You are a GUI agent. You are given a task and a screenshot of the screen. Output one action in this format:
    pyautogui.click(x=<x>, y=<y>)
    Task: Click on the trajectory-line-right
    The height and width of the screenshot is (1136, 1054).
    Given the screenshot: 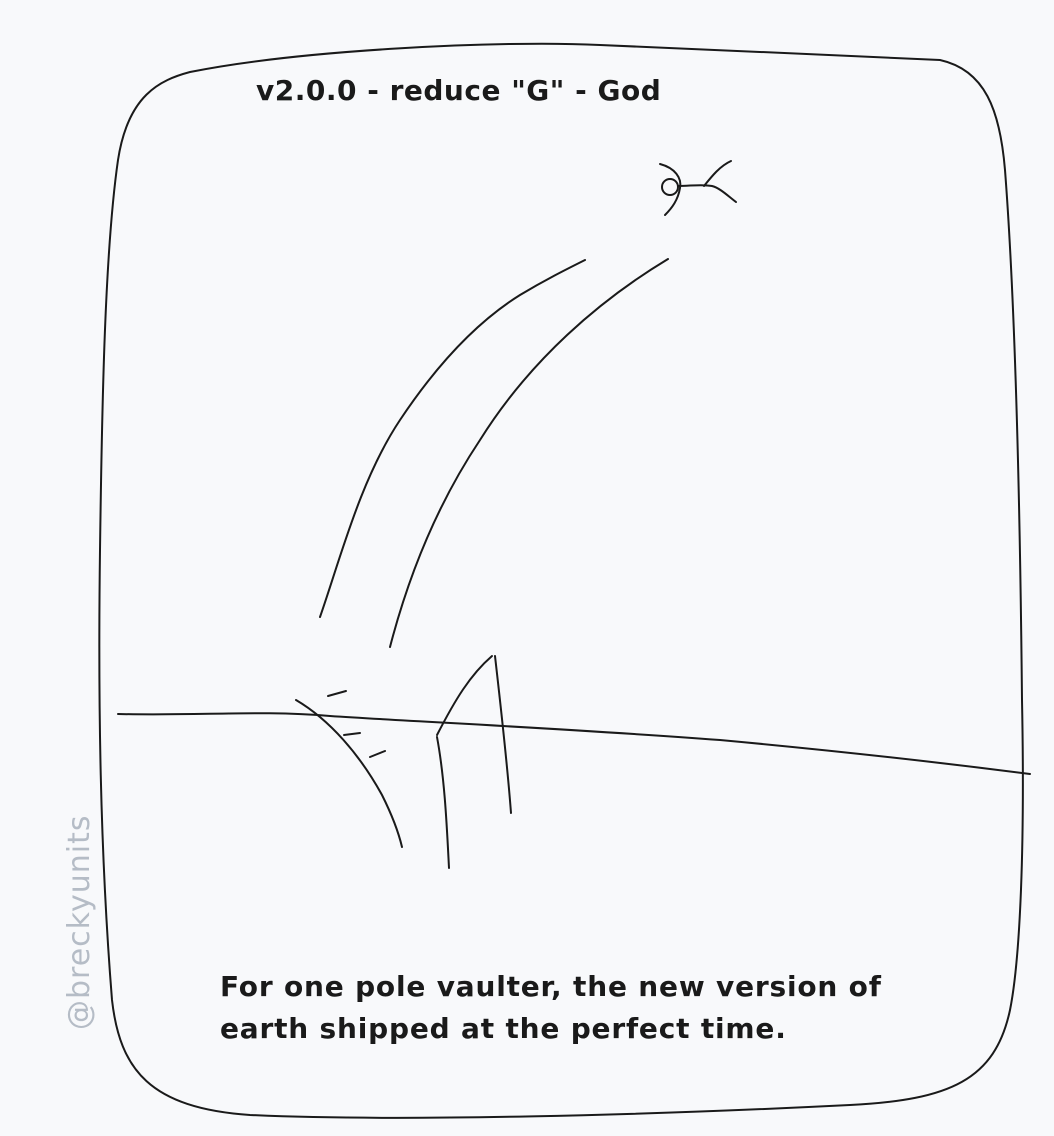 What is the action you would take?
    pyautogui.click(x=529, y=453)
    